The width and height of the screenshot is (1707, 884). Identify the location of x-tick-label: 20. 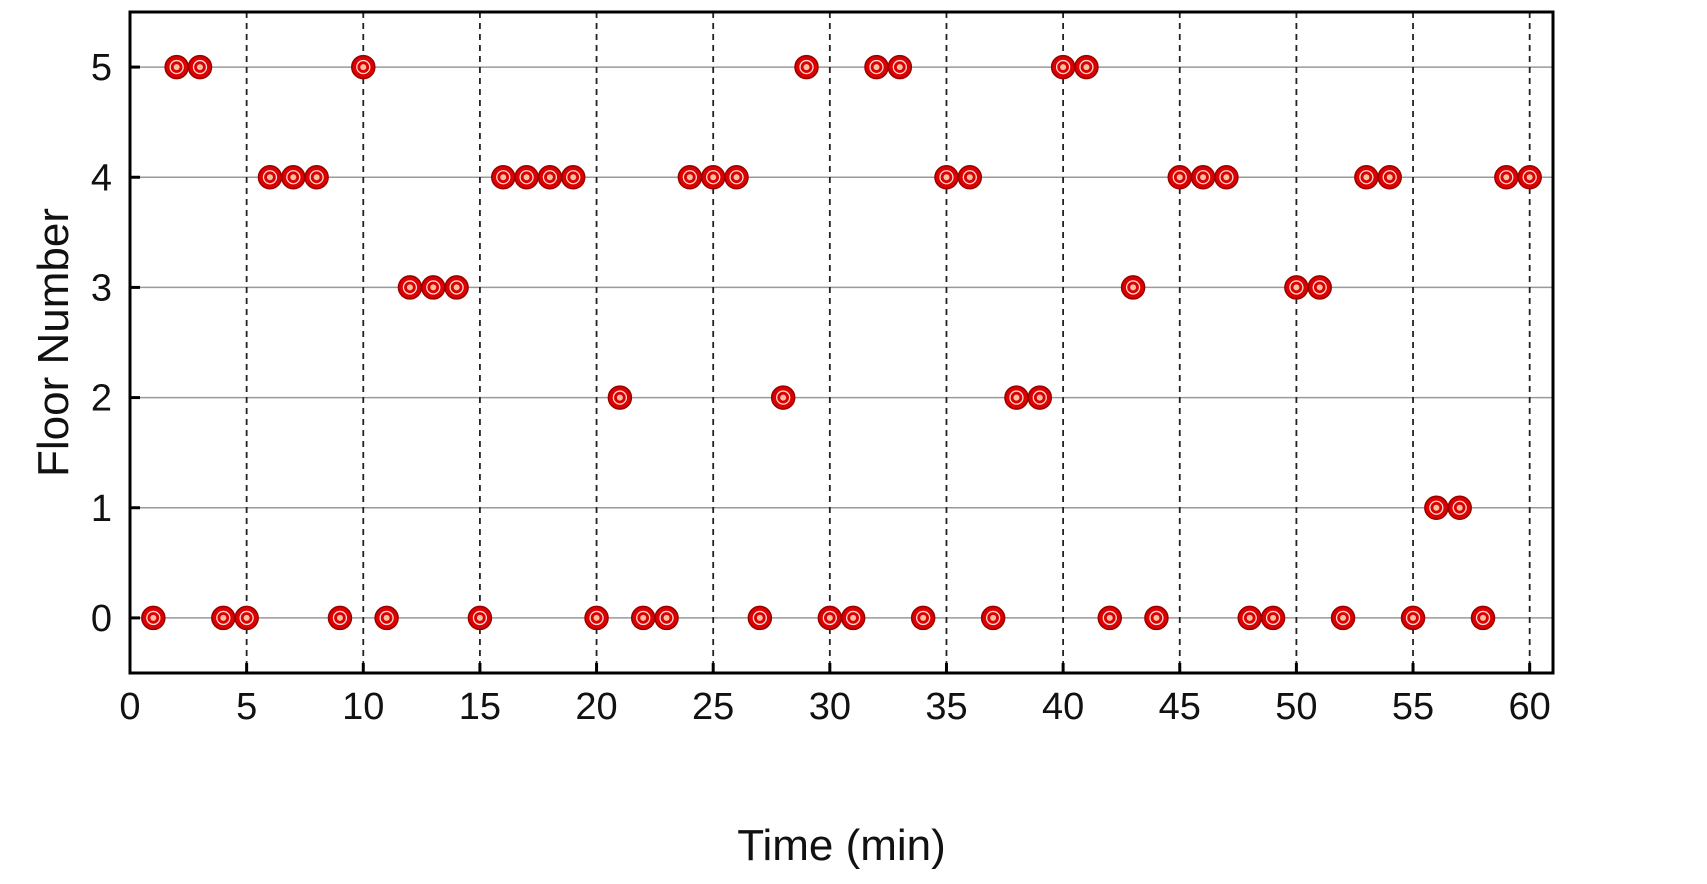
(596, 707).